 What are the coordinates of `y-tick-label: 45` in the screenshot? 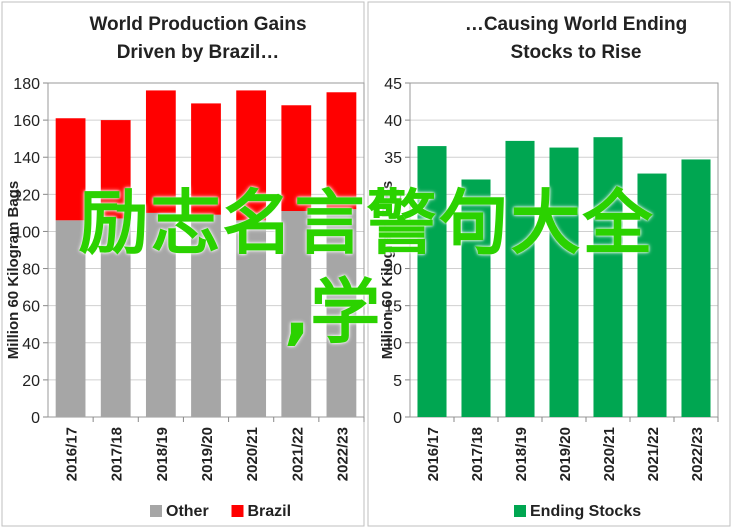 It's located at (393, 84).